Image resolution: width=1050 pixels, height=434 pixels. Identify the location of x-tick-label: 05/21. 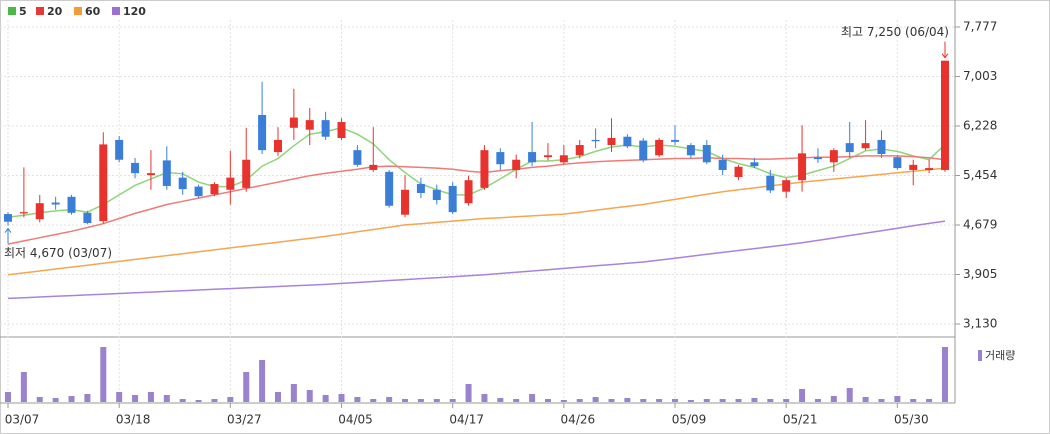
(800, 420).